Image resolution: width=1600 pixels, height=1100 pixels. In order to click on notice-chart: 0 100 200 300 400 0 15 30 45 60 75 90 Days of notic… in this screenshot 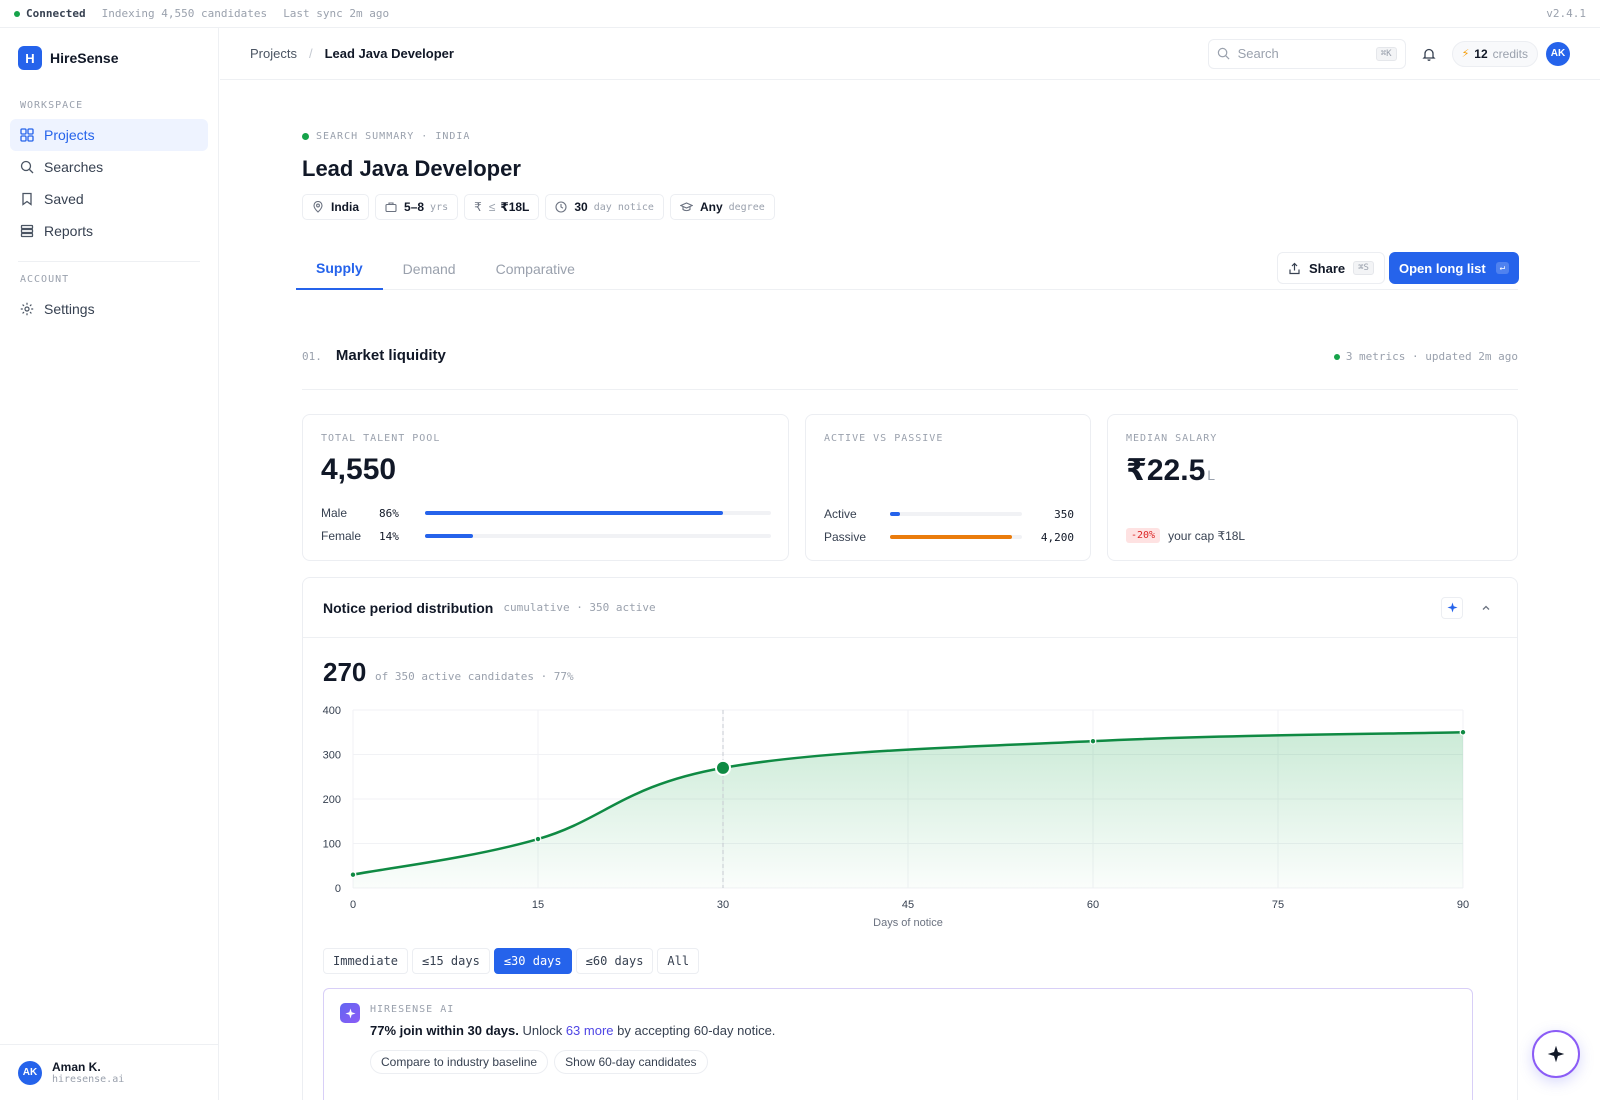, I will do `click(896, 817)`.